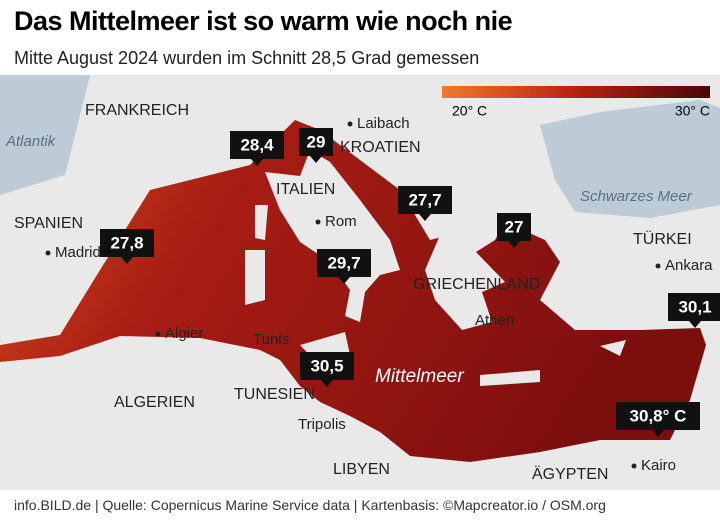  I want to click on place-label: SPANIEN, so click(48, 223).